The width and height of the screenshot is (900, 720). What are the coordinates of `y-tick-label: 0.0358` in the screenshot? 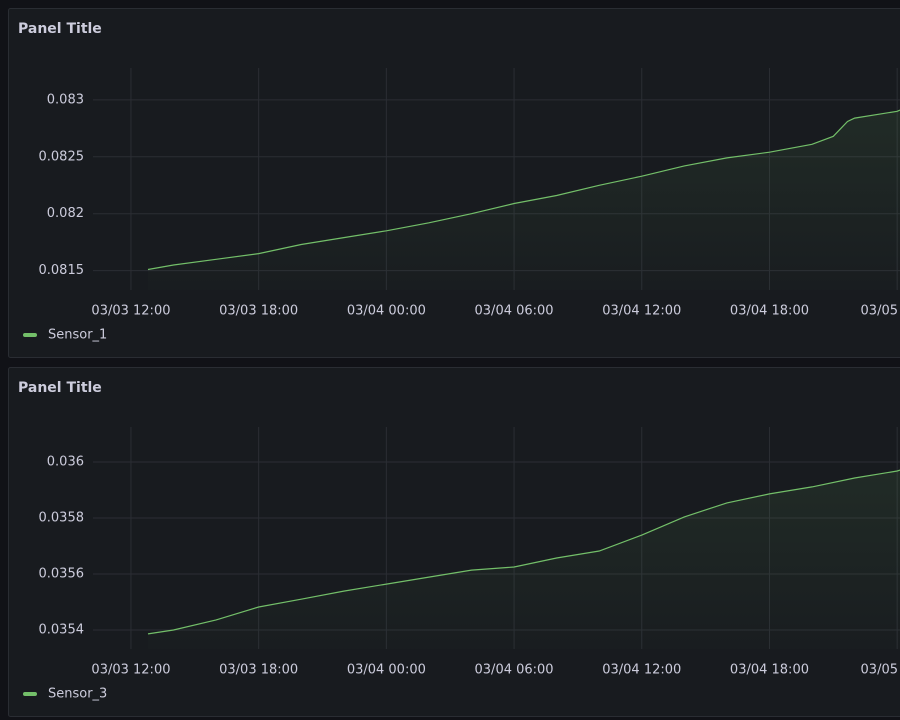 It's located at (62, 517).